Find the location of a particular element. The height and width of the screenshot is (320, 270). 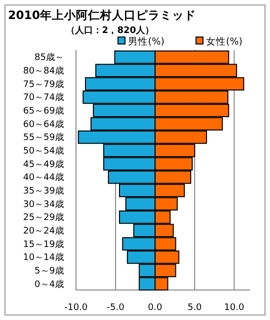

y-tick-label: 75～79歳 is located at coordinates (43, 84).